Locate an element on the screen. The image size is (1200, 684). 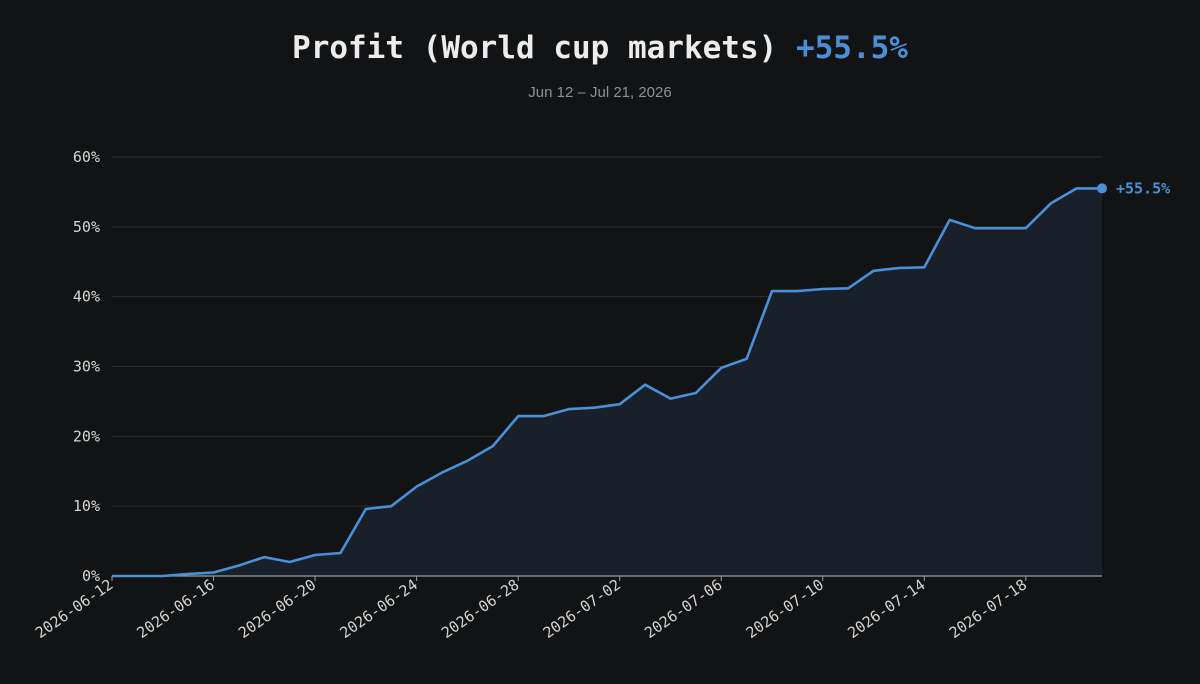
x-tick-label: 2026-07-06 is located at coordinates (683, 609).